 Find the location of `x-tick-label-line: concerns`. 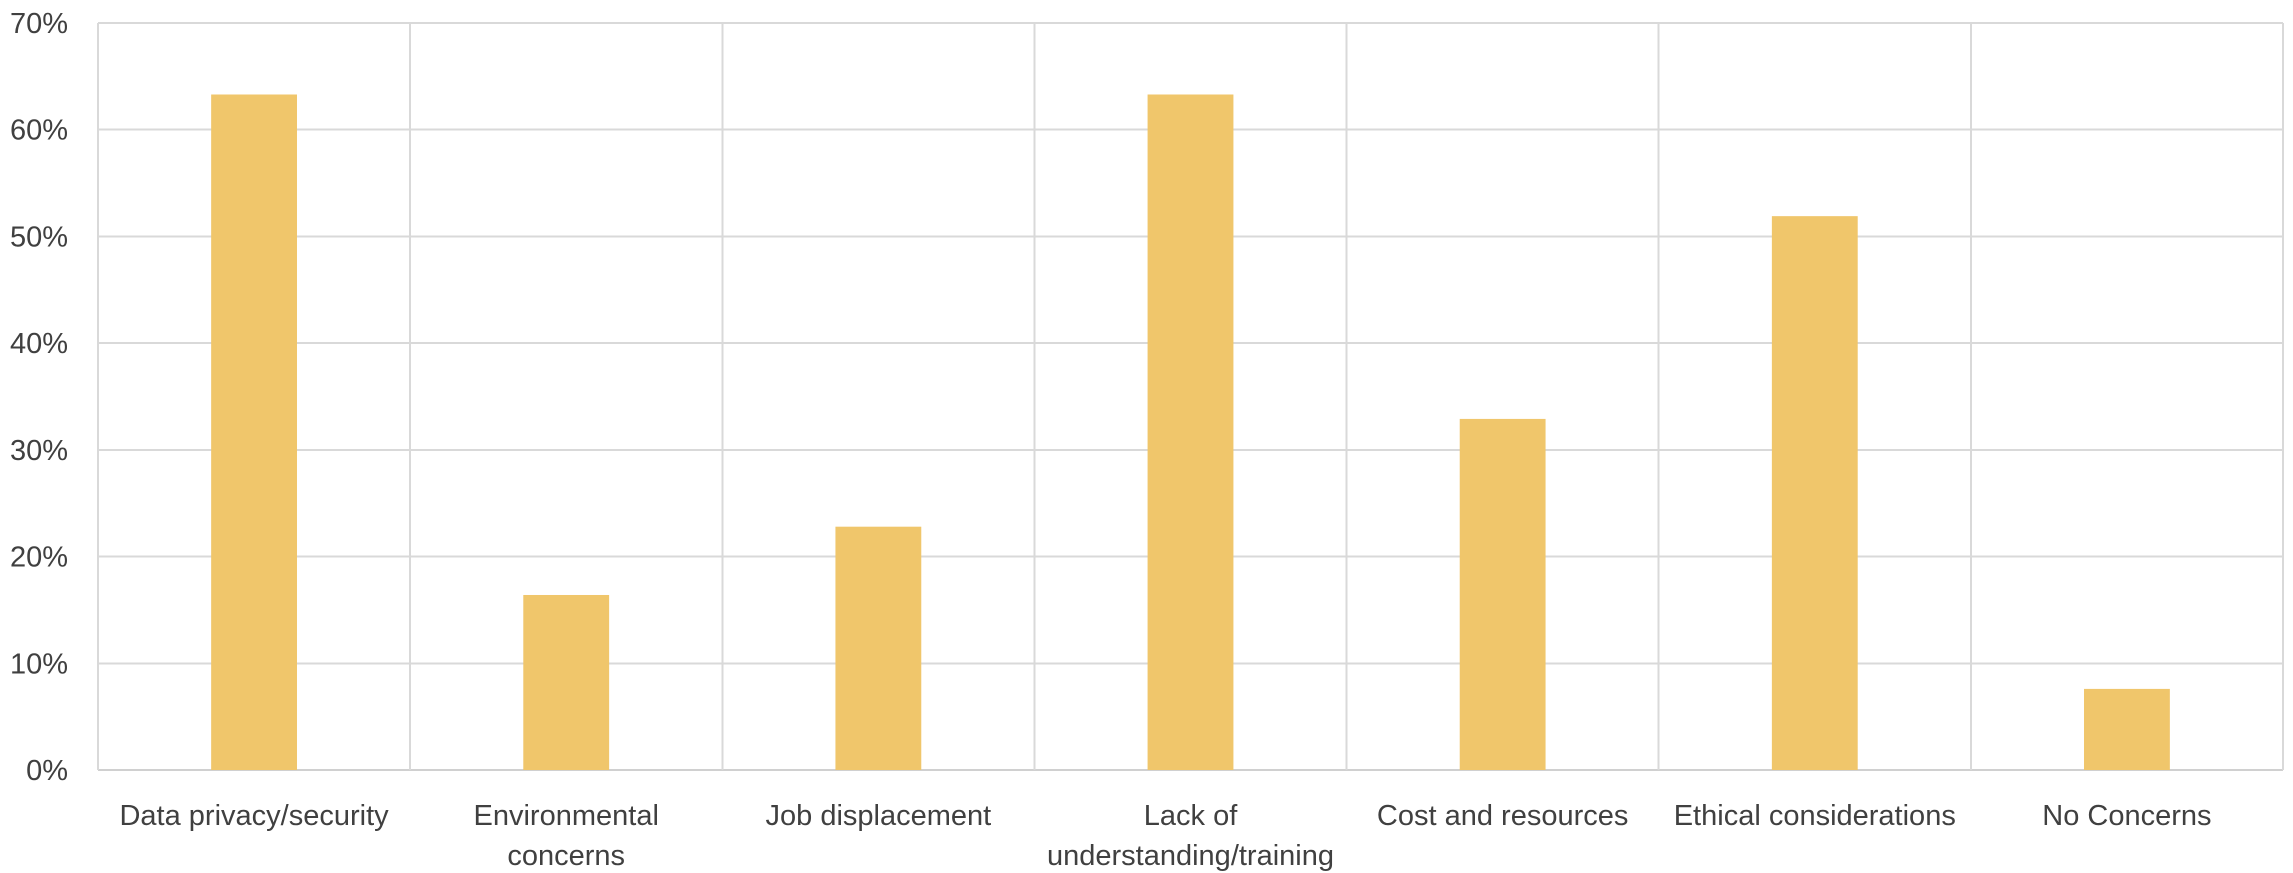

x-tick-label-line: concerns is located at coordinates (566, 856).